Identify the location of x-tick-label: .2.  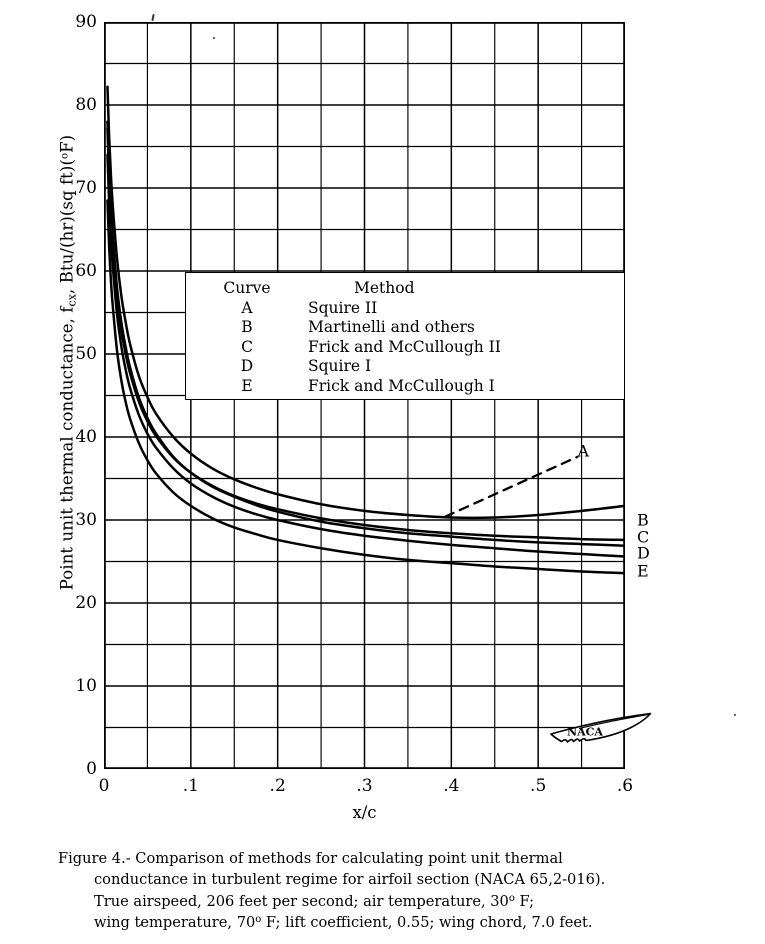
(277, 786).